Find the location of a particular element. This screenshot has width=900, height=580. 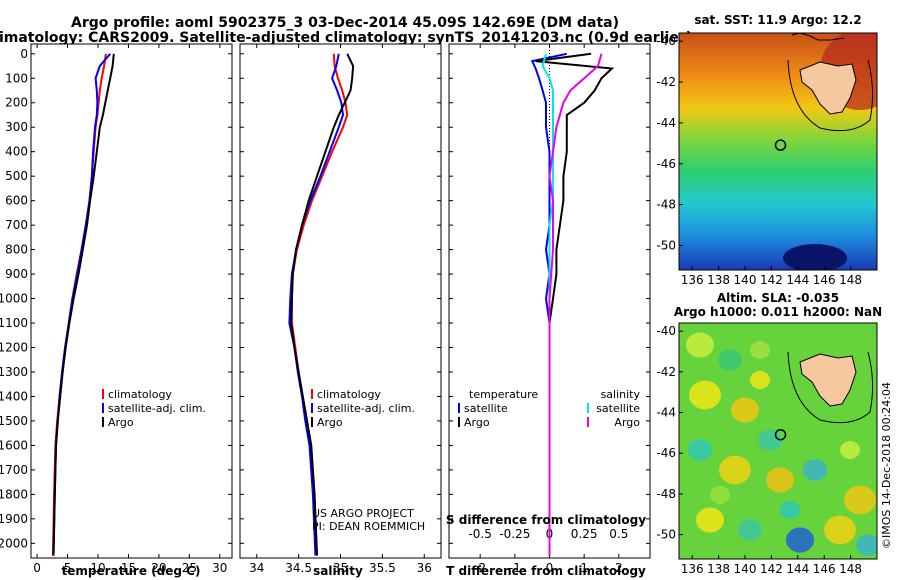

y-tick-label: 600 is located at coordinates (16, 201).